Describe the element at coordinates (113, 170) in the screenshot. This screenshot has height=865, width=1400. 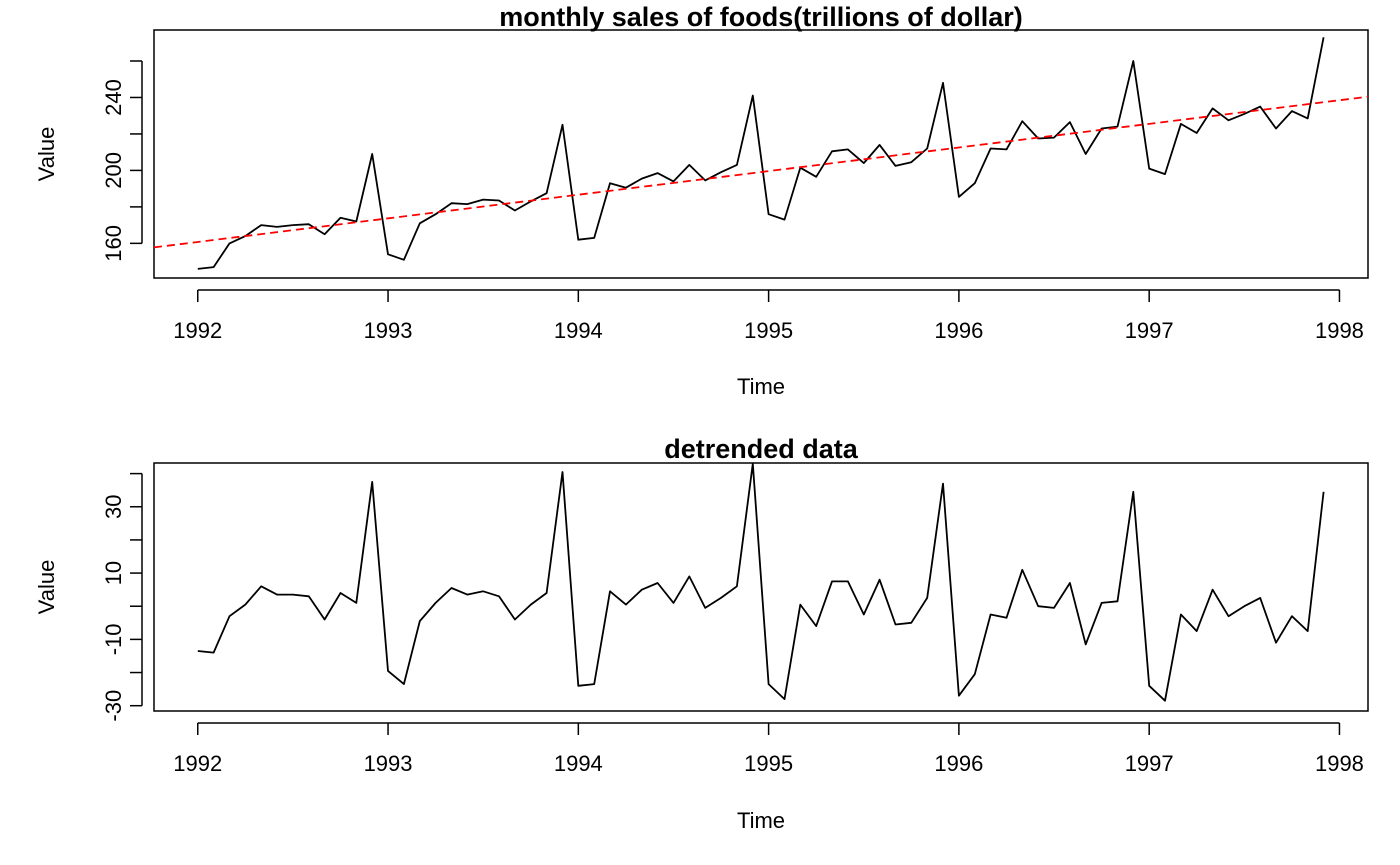
I see `y-tick-label: 200` at that location.